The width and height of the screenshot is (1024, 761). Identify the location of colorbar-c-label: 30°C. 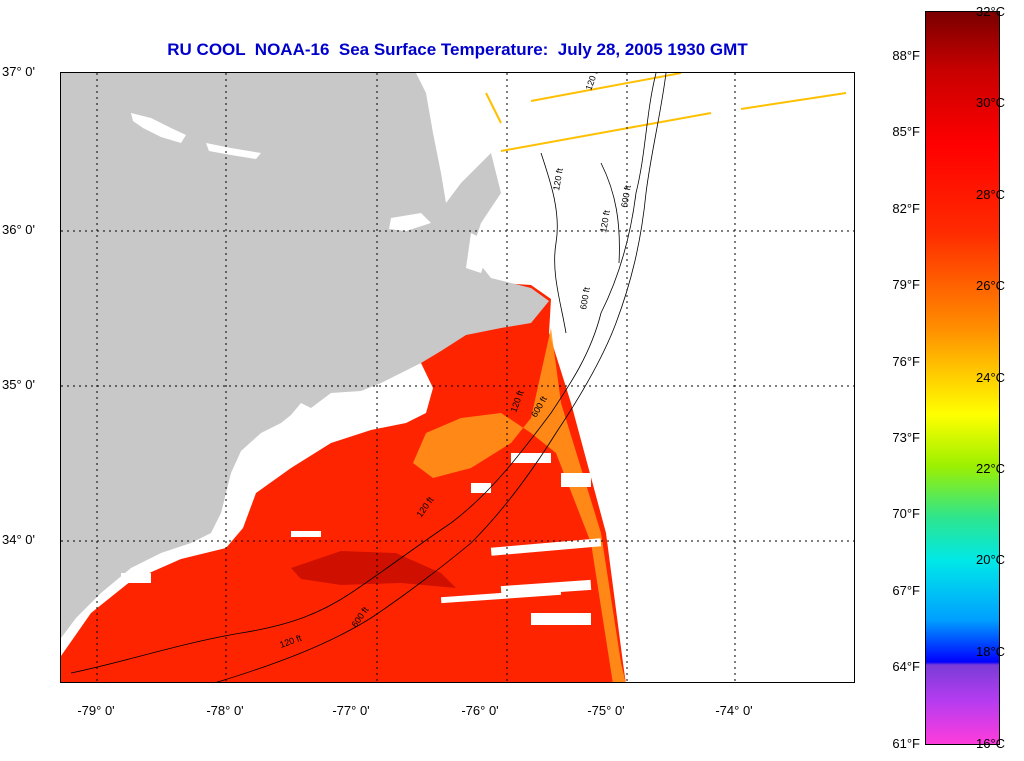
(991, 102).